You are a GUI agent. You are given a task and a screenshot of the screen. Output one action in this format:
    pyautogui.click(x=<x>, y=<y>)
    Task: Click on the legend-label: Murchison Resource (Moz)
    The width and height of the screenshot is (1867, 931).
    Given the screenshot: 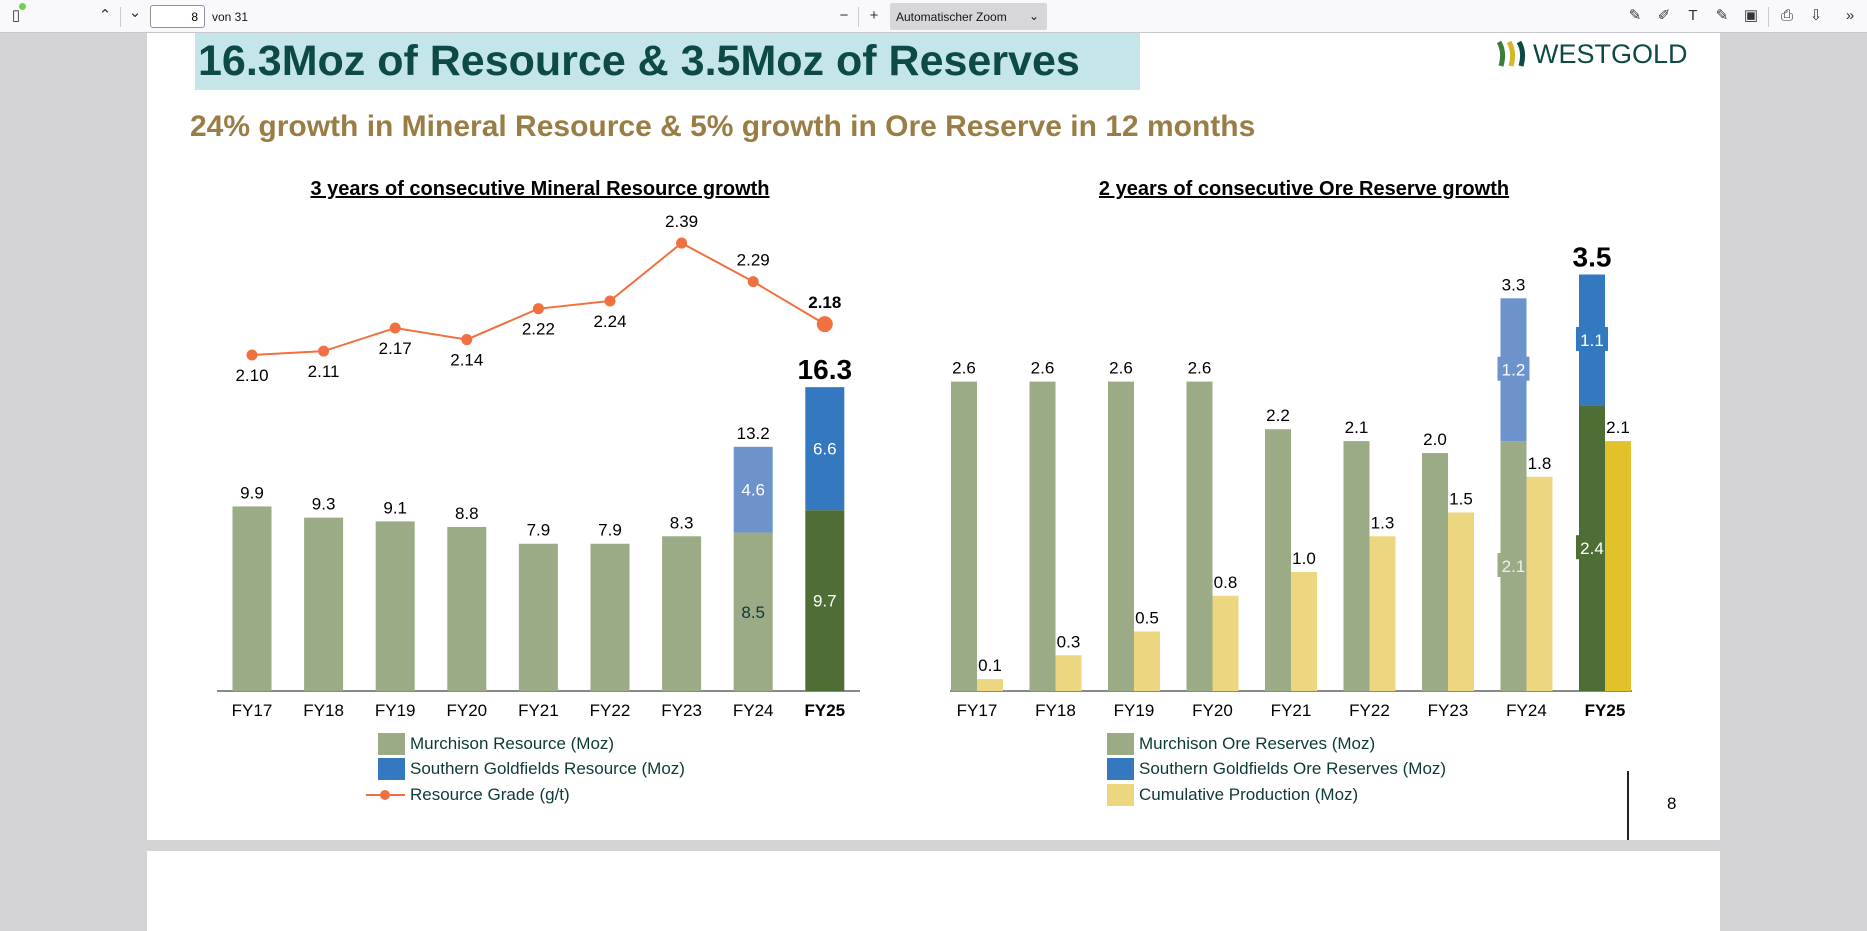 What is the action you would take?
    pyautogui.click(x=512, y=743)
    